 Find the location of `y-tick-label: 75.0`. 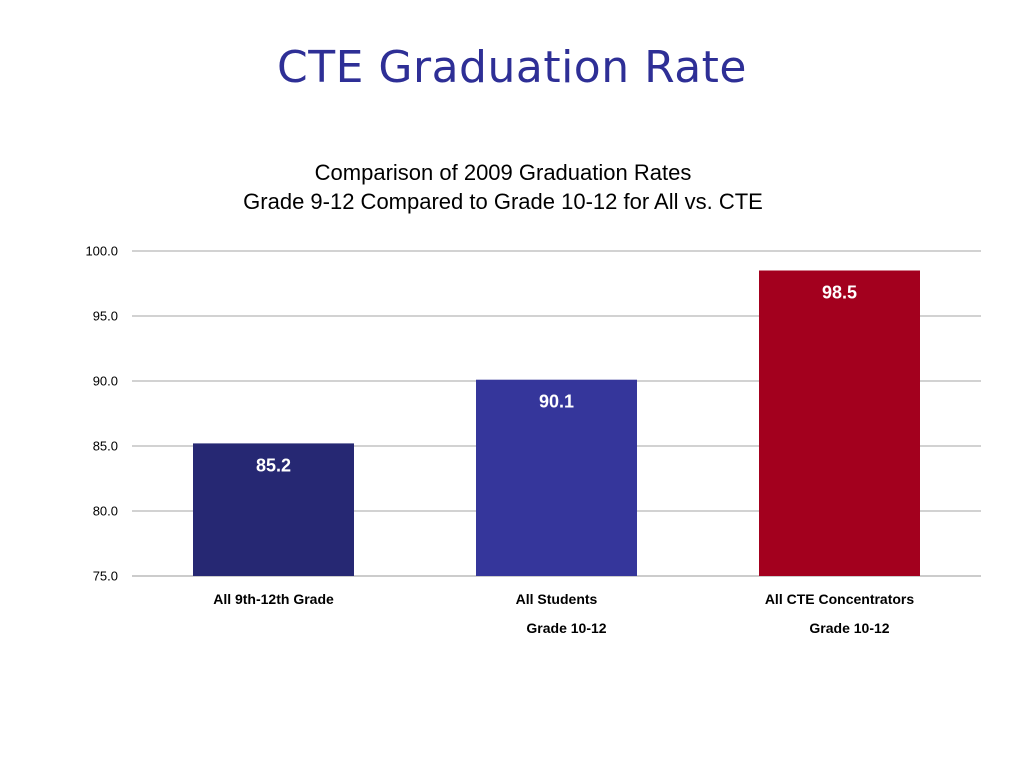

y-tick-label: 75.0 is located at coordinates (105, 576).